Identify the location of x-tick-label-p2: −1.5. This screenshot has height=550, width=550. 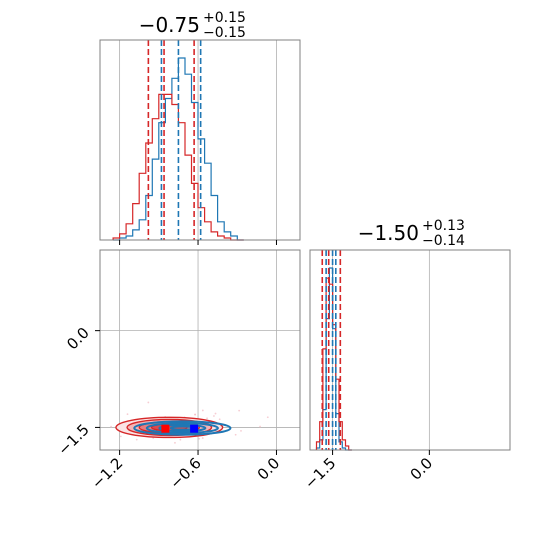
(320, 473).